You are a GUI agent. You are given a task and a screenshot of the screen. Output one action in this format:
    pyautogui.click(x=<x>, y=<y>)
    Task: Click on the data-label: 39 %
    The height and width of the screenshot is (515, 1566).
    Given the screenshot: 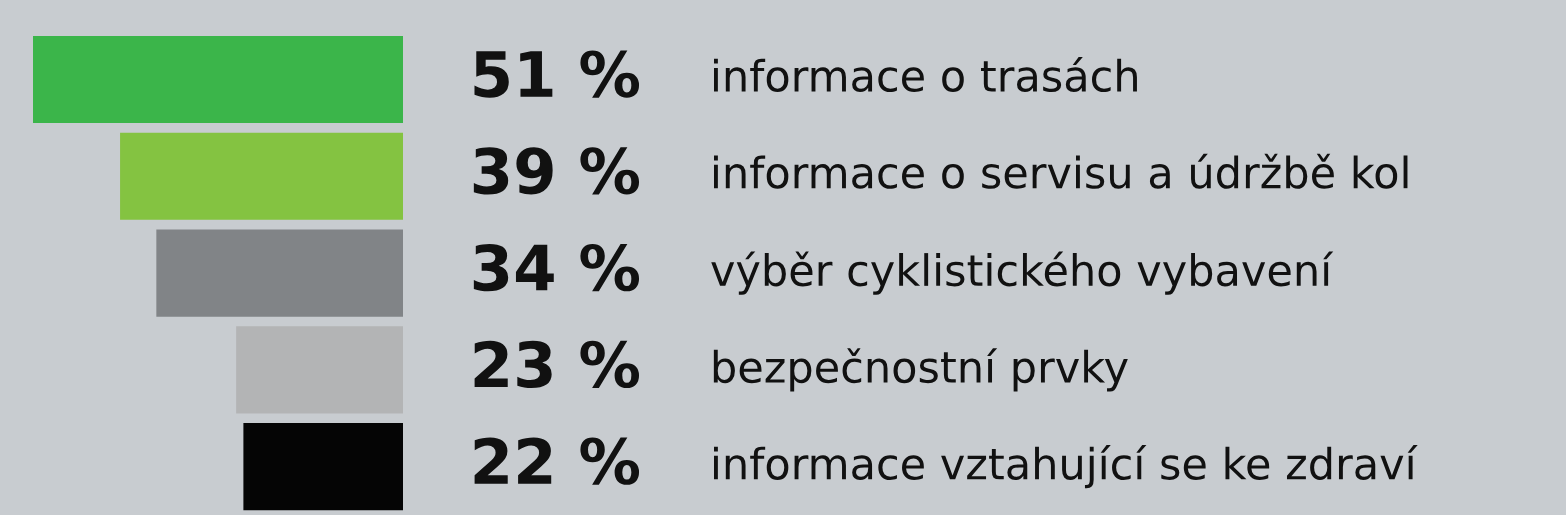 What is the action you would take?
    pyautogui.click(x=556, y=171)
    